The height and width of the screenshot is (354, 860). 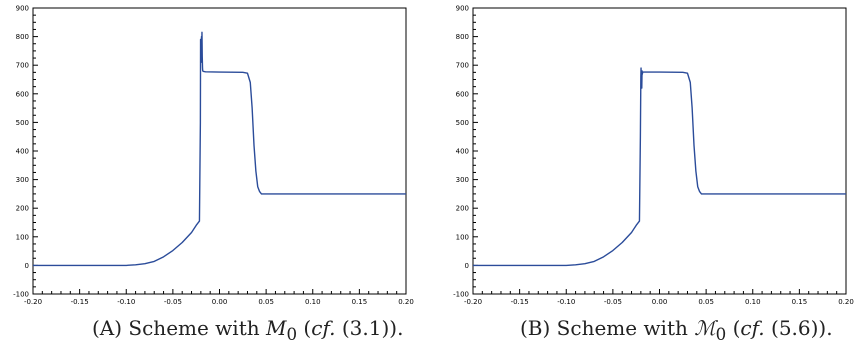 What do you see at coordinates (292, 334) in the screenshot?
I see `caption-a-subscript: 0` at bounding box center [292, 334].